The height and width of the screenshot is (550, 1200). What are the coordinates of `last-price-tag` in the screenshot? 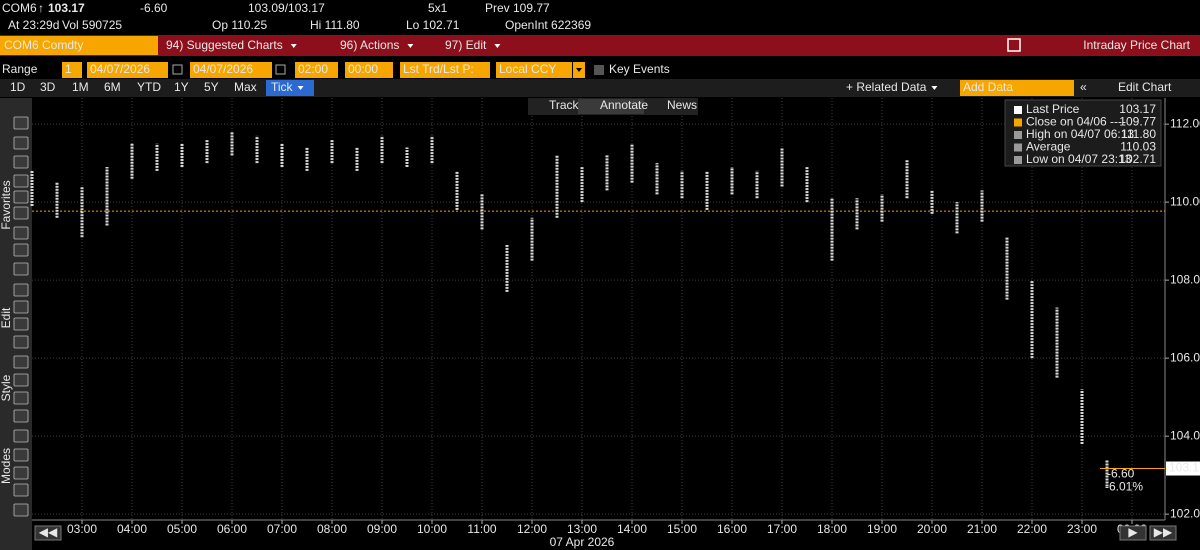 It's located at (1183, 468).